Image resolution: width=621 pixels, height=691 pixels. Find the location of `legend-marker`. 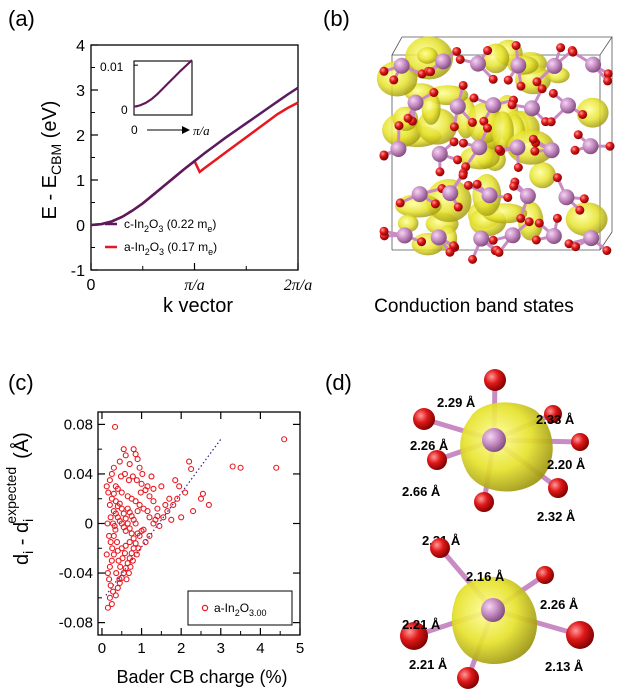

legend-marker is located at coordinates (205, 608).